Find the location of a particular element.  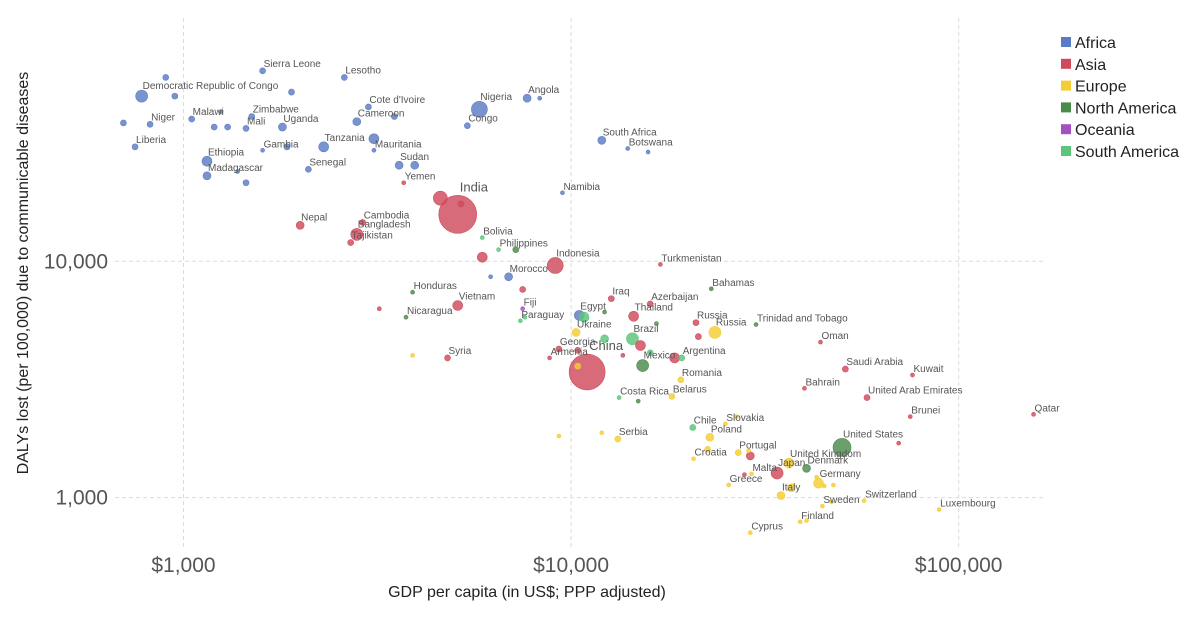

point-label: Mauritania is located at coordinates (398, 144).